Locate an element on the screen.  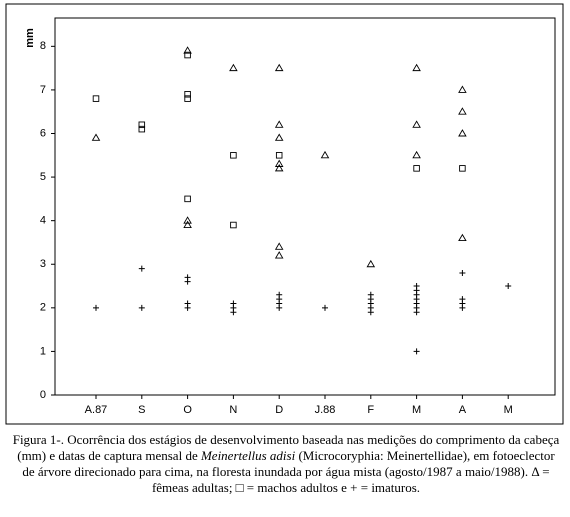
y-tick-label: 7 is located at coordinates (43, 90).